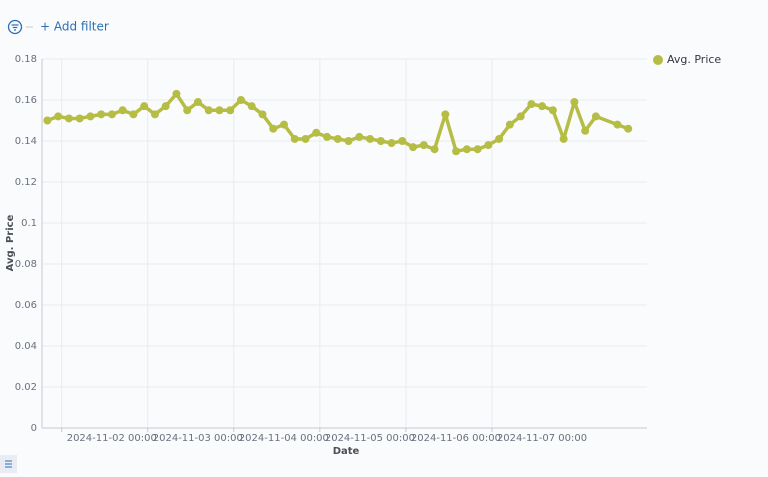 Image resolution: width=768 pixels, height=477 pixels. Describe the element at coordinates (26, 182) in the screenshot. I see `y-tick-label: 0.12` at that location.